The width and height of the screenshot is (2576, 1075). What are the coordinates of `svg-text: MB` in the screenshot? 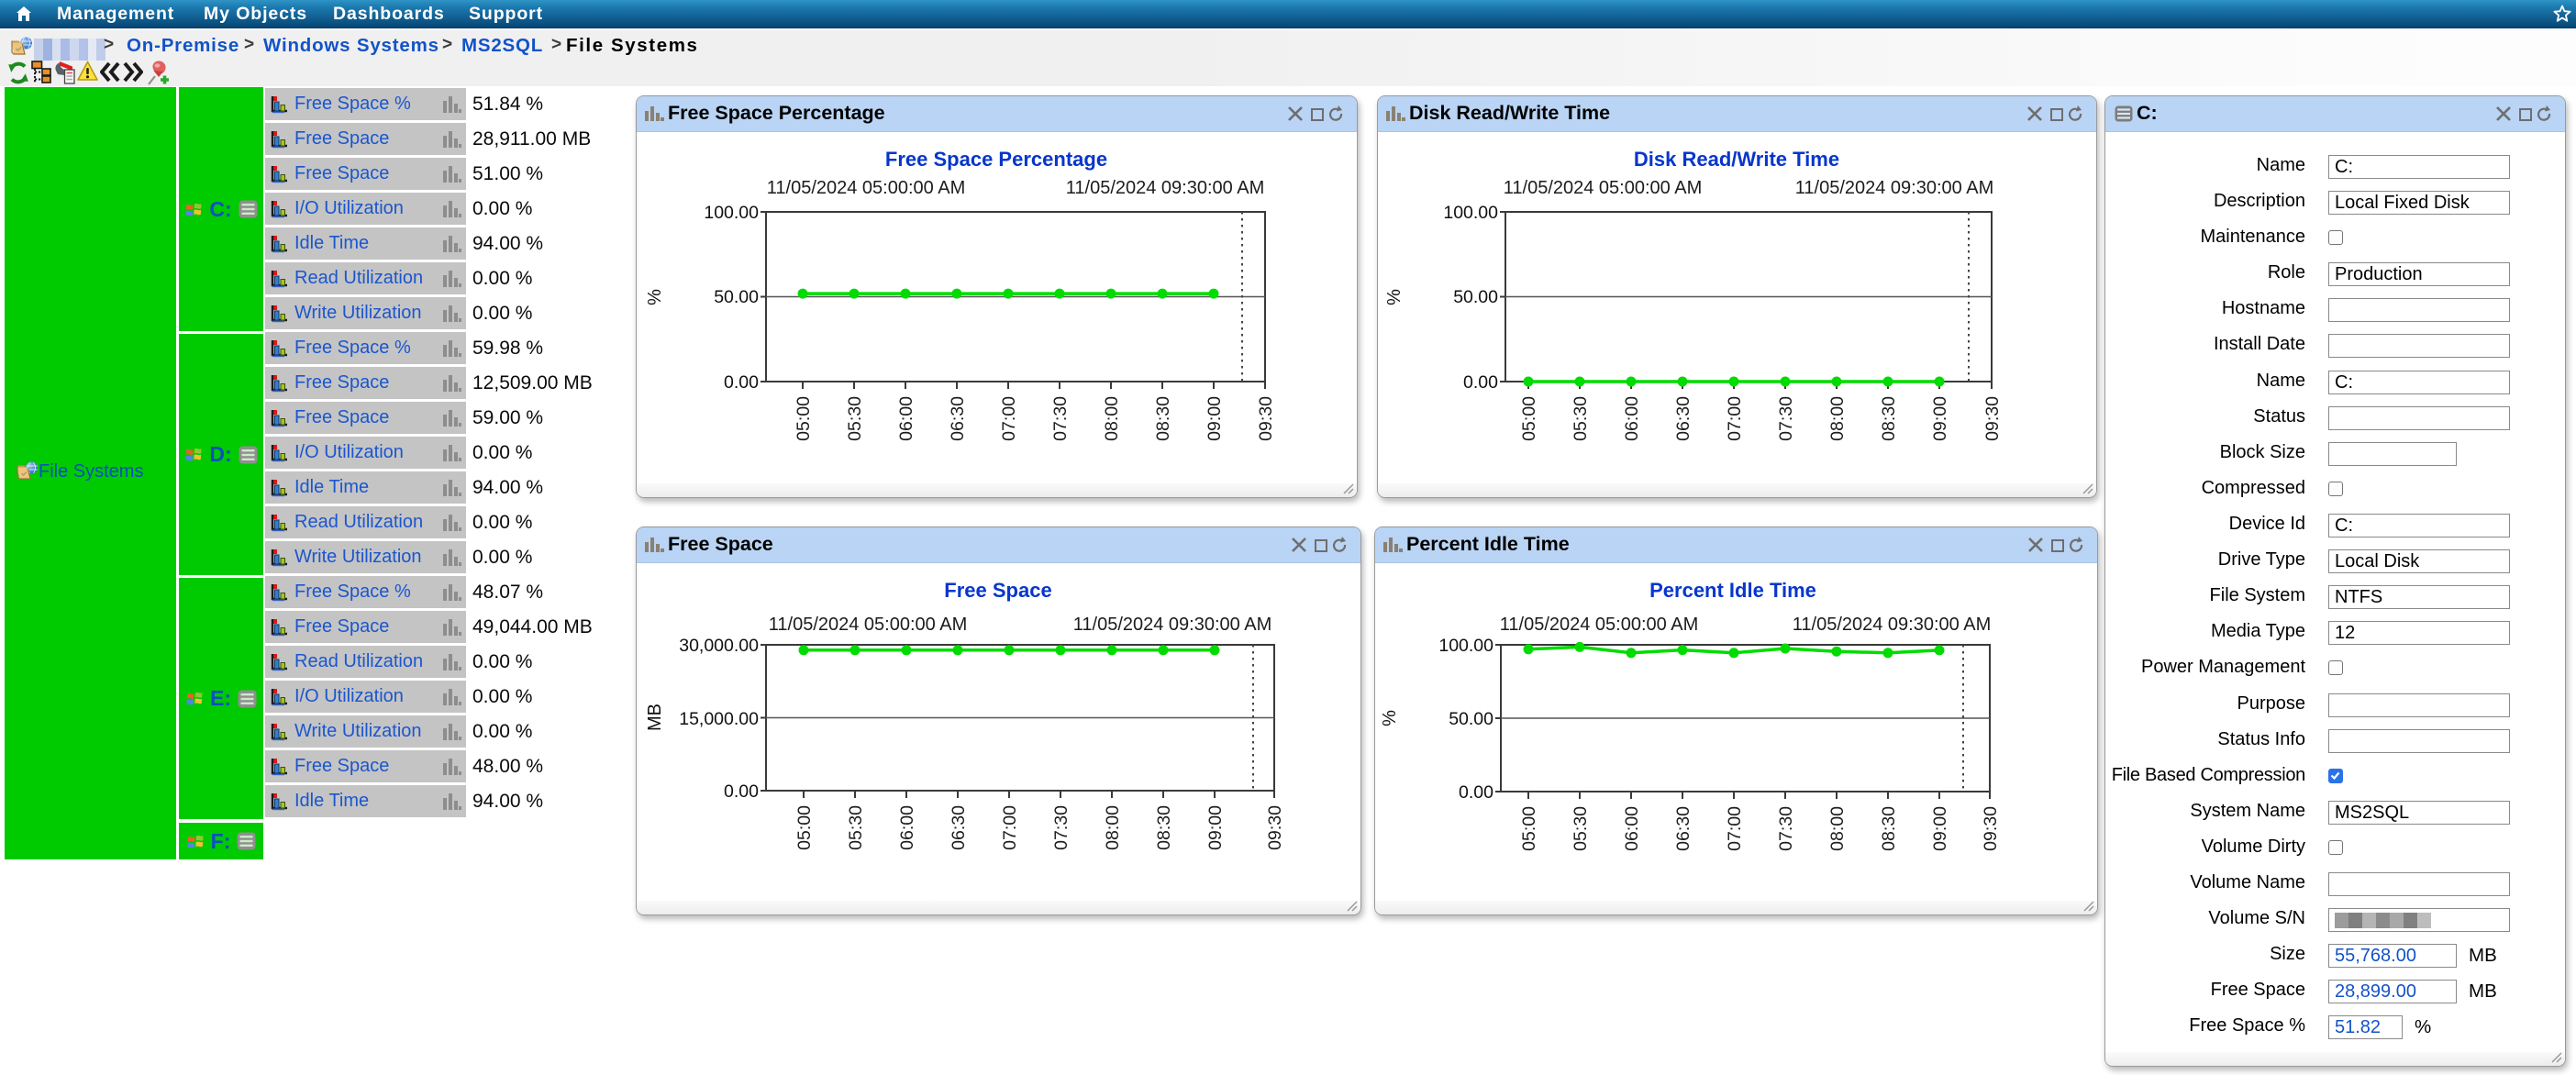 It's located at (655, 717).